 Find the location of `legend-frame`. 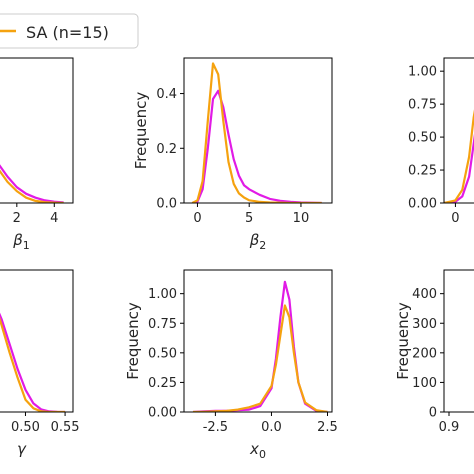

legend-frame is located at coordinates (69, 31).